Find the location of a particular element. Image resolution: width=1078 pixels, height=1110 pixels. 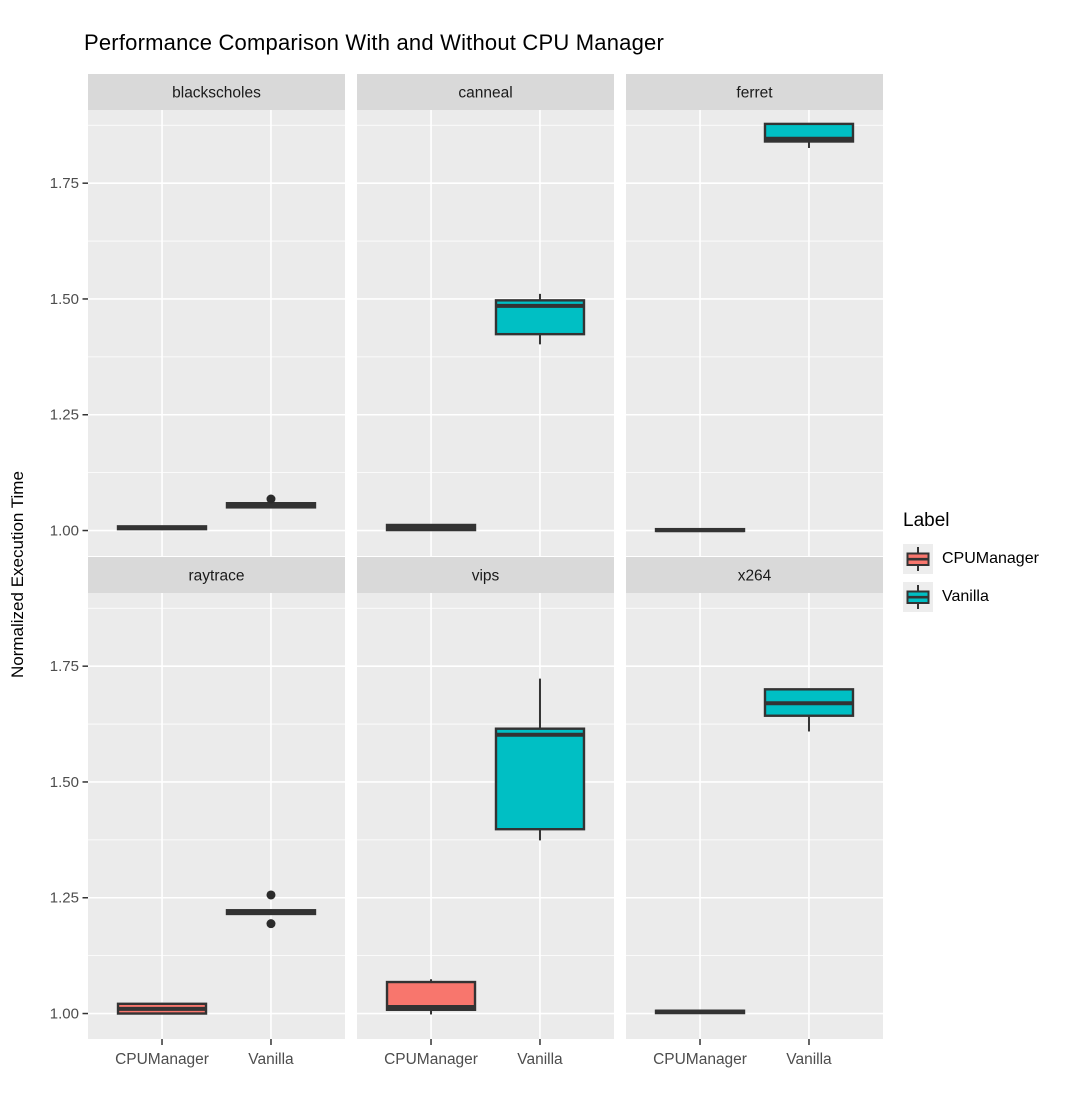

boxplot-x264-cpumanager is located at coordinates (700, 1012).